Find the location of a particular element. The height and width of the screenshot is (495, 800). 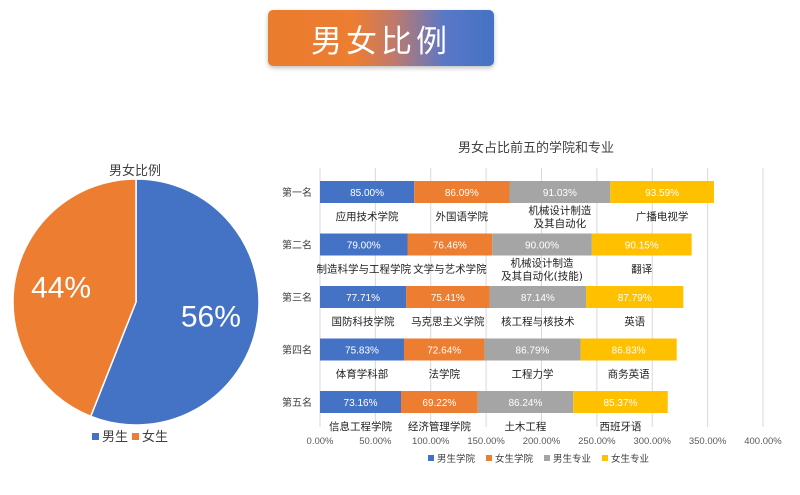

rank-label: 第二名 is located at coordinates (297, 245).